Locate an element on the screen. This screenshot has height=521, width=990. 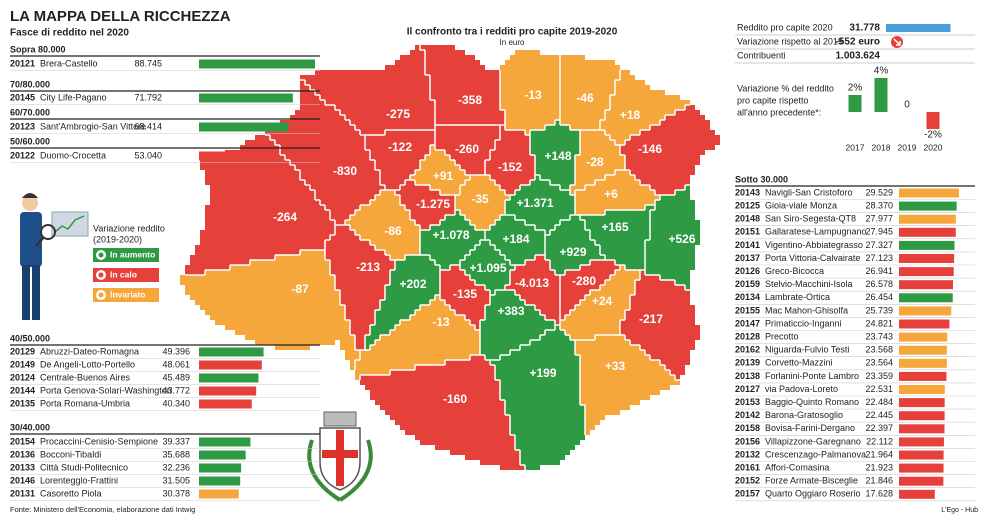
district-name: Brera-Castello is located at coordinates (69, 63).